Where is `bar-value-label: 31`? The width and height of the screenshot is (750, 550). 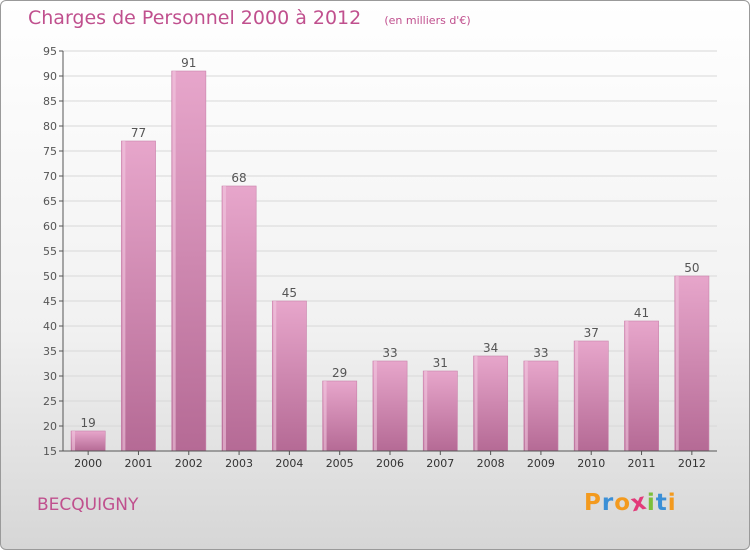 bar-value-label: 31 is located at coordinates (440, 363).